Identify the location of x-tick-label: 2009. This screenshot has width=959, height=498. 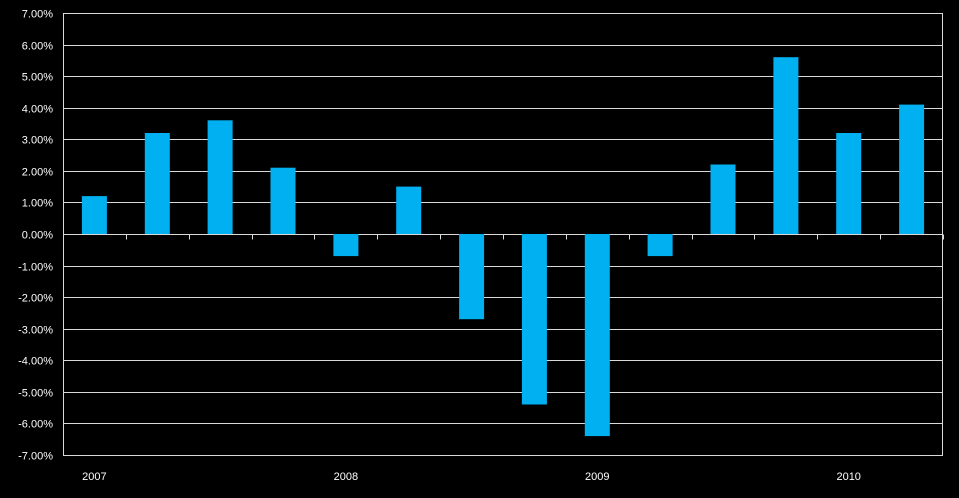
(597, 477).